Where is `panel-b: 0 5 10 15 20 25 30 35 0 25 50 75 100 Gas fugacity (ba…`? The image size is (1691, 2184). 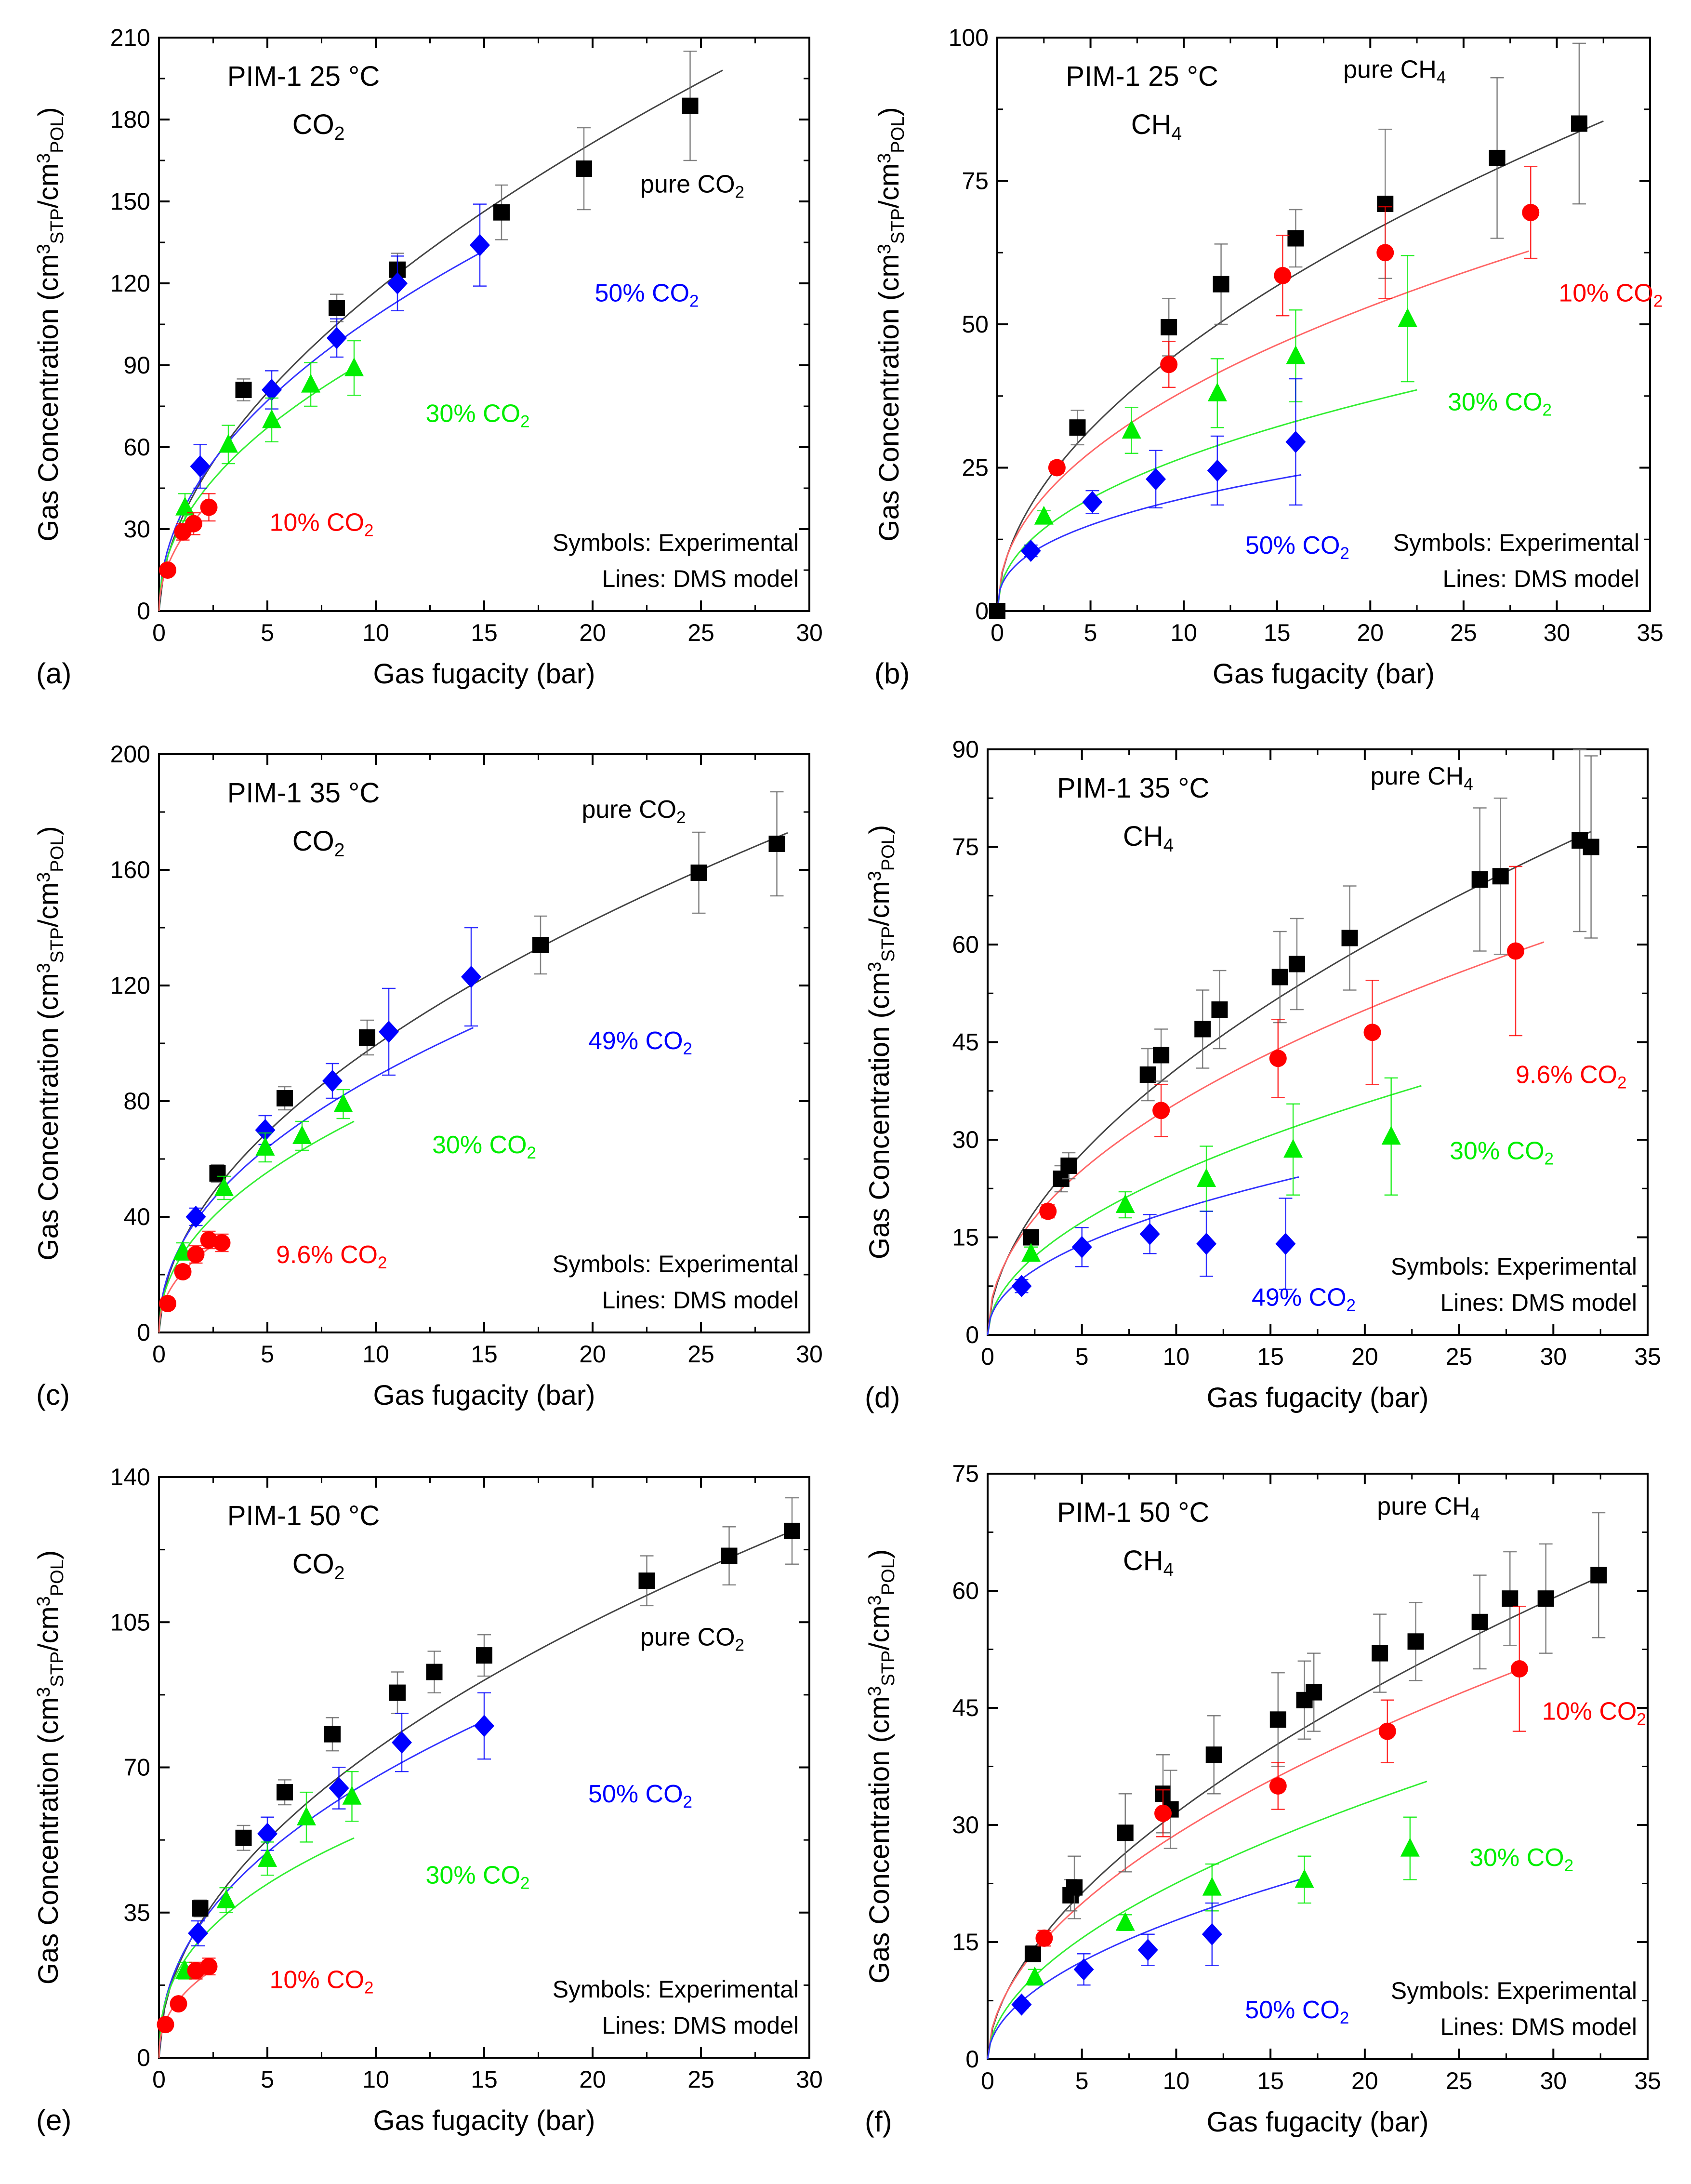
panel-b: 0 5 10 15 20 25 30 35 0 25 50 75 100 Gas fugacity (ba… is located at coordinates (1268, 357).